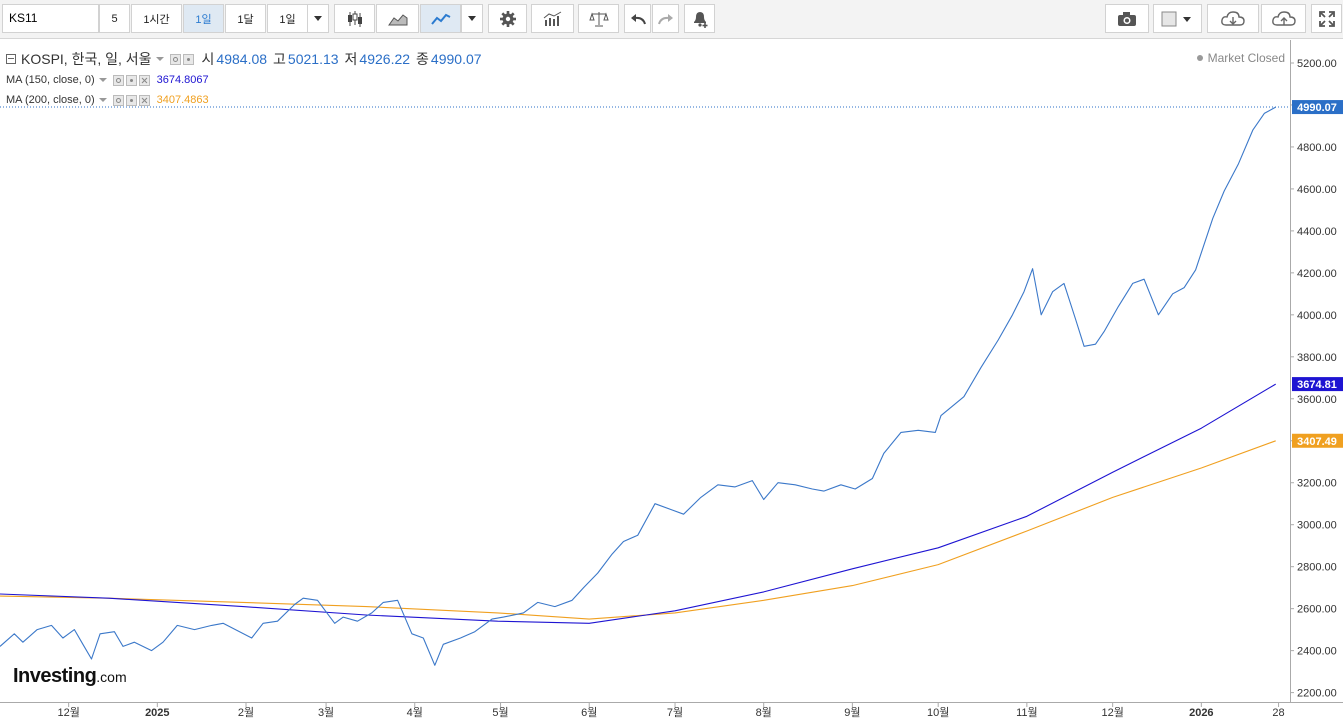 The height and width of the screenshot is (720, 1343). I want to click on candlestick-icon, so click(354, 18).